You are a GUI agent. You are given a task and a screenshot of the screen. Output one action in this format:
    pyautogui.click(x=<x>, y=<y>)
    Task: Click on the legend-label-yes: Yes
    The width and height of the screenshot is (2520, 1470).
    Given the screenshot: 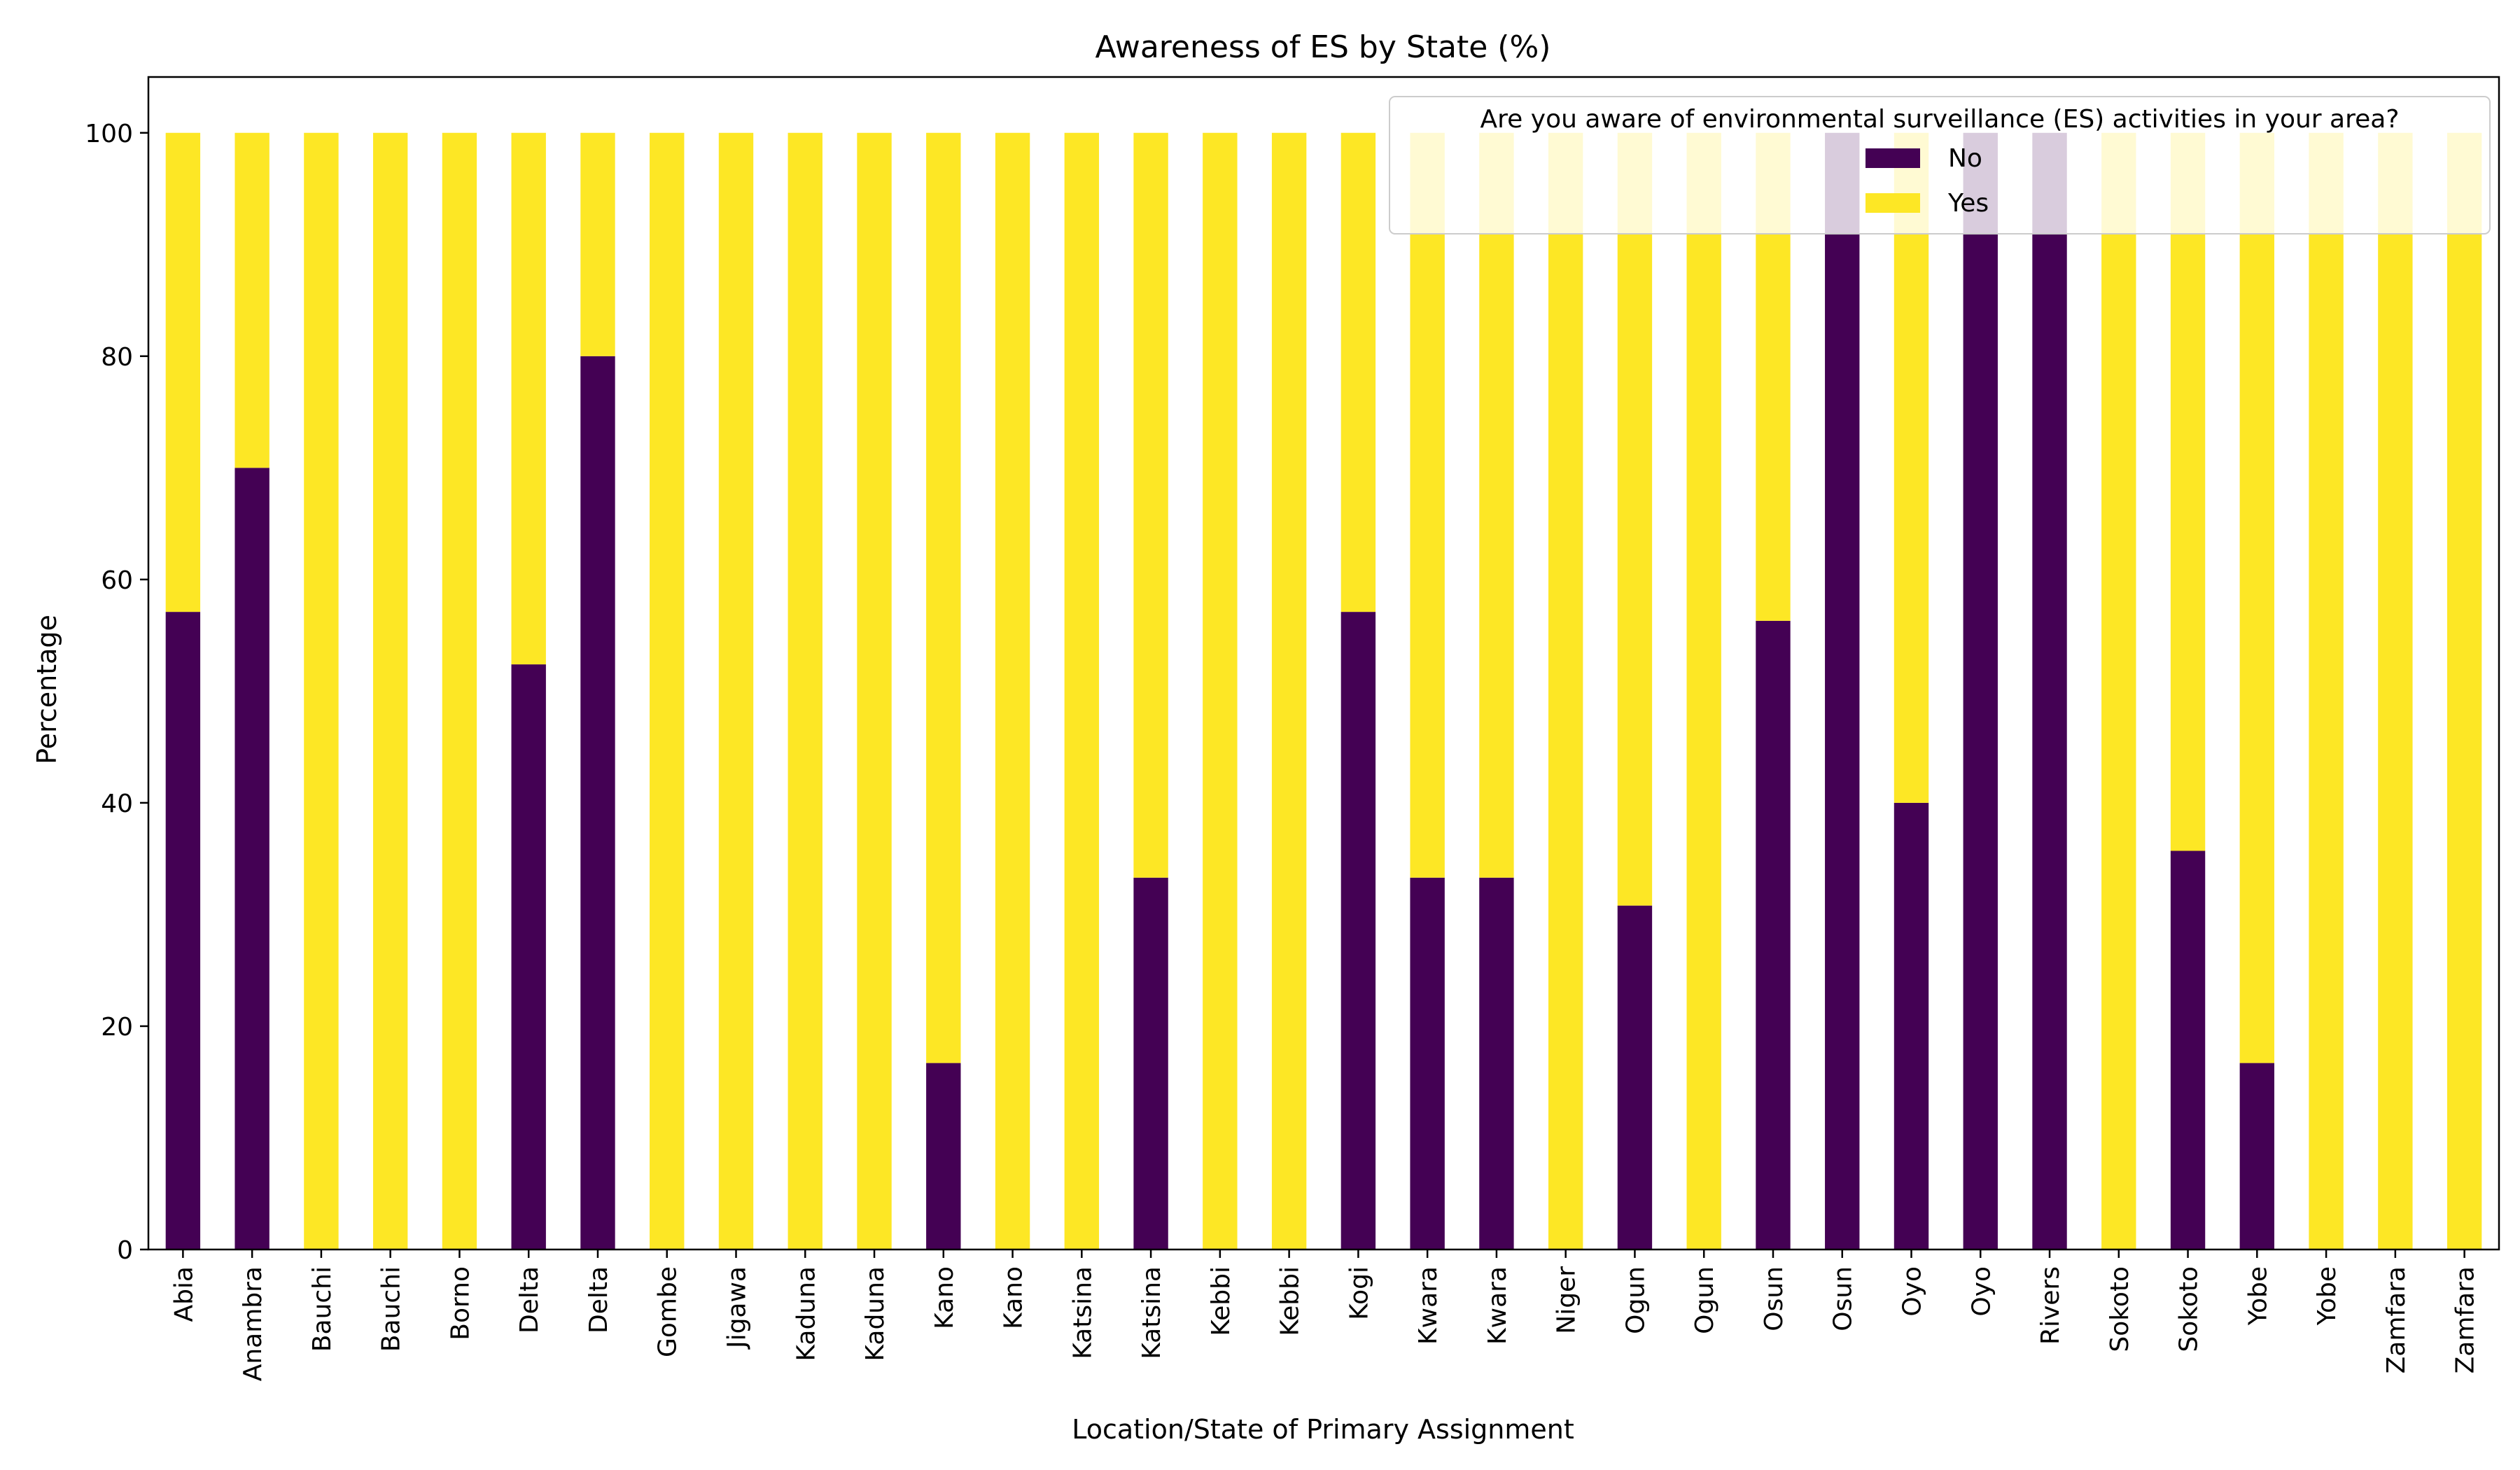 What is the action you would take?
    pyautogui.click(x=1968, y=203)
    